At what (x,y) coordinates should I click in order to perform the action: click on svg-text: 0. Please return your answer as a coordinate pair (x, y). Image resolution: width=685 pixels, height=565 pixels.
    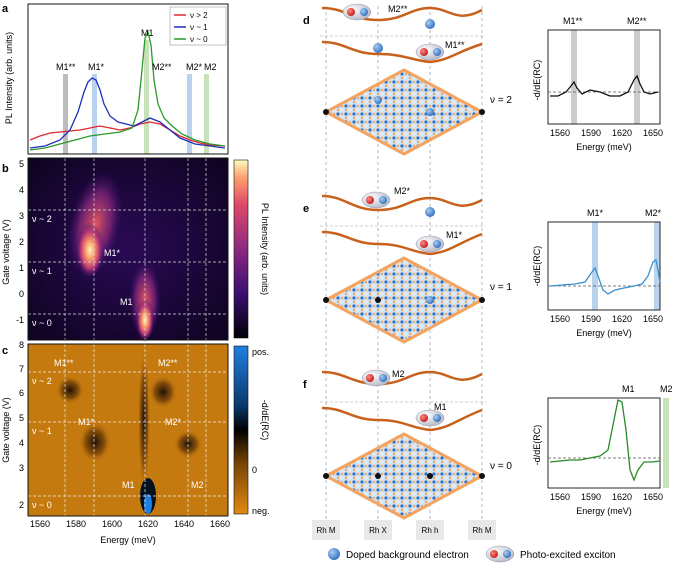
    Looking at the image, I should click on (21, 294).